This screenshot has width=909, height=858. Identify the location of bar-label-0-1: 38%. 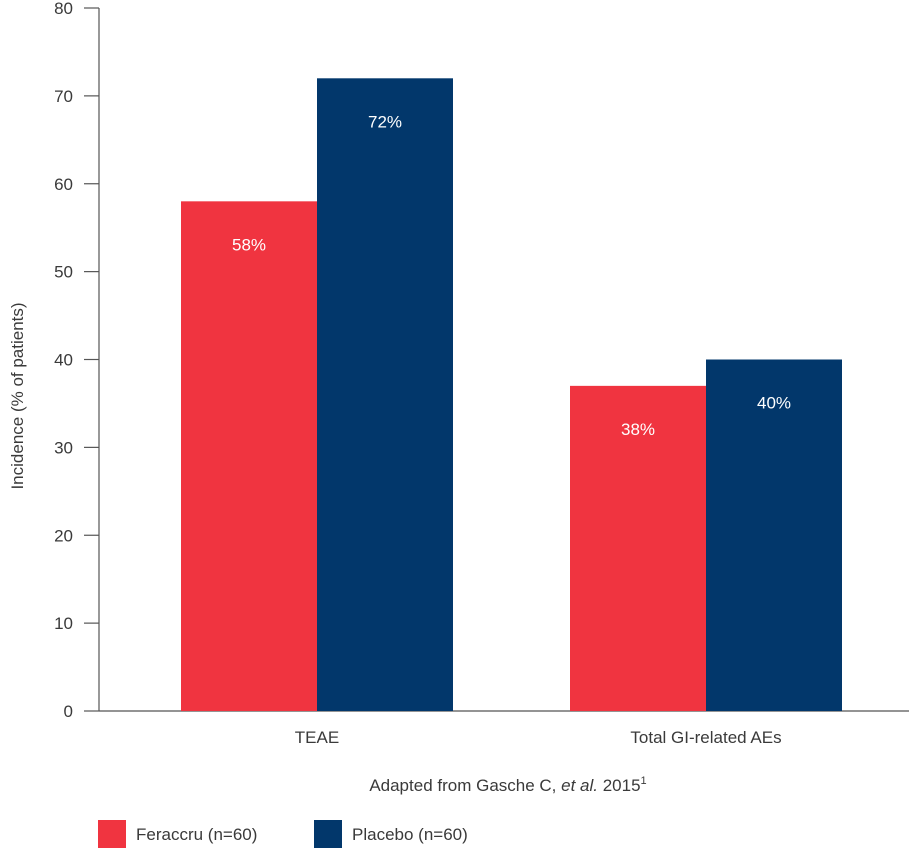
(638, 429).